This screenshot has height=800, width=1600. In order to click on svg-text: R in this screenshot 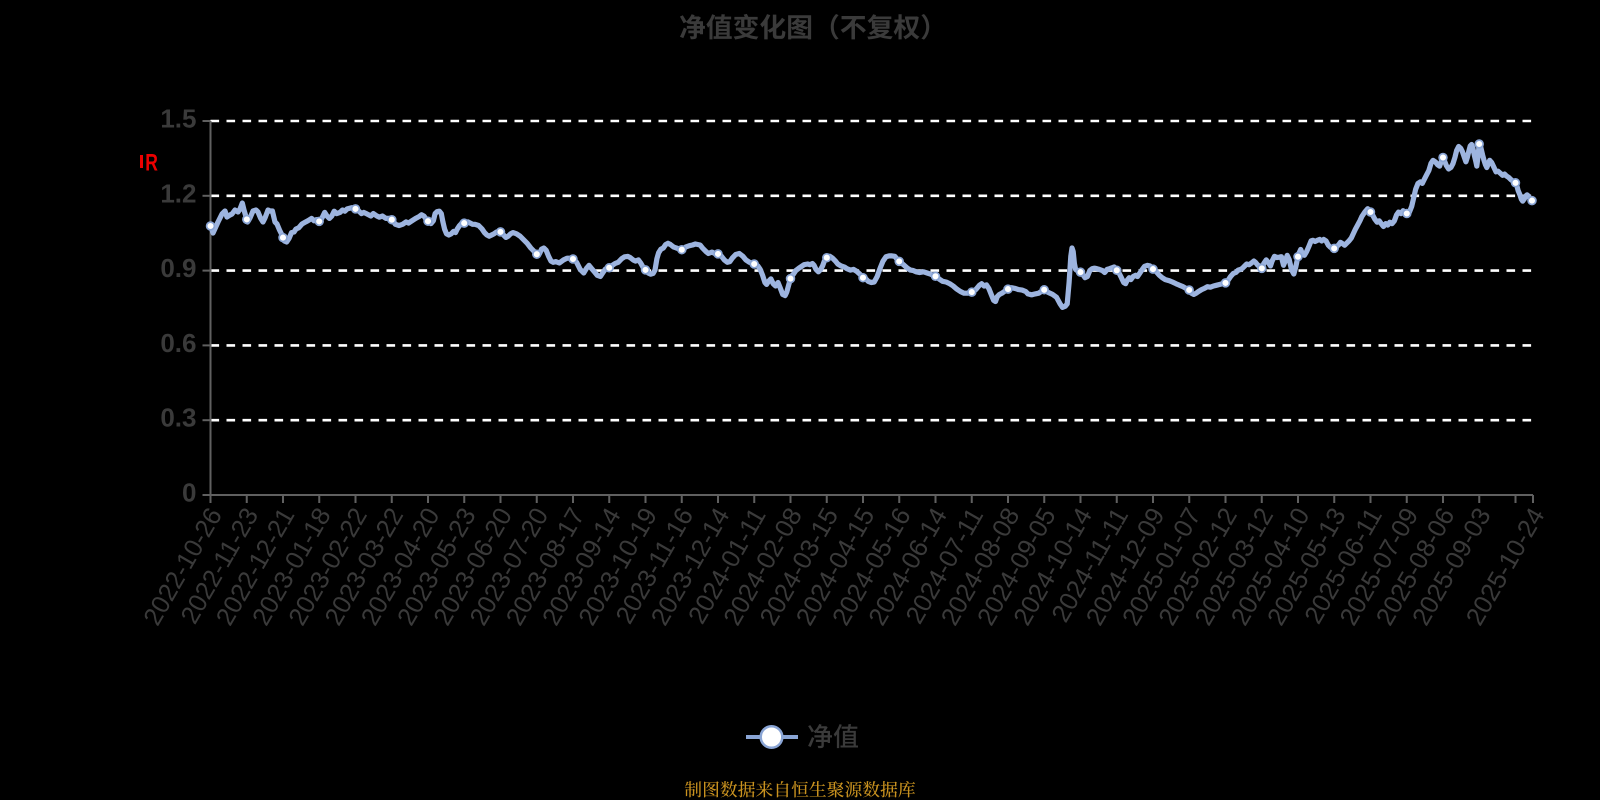, I will do `click(151, 163)`.